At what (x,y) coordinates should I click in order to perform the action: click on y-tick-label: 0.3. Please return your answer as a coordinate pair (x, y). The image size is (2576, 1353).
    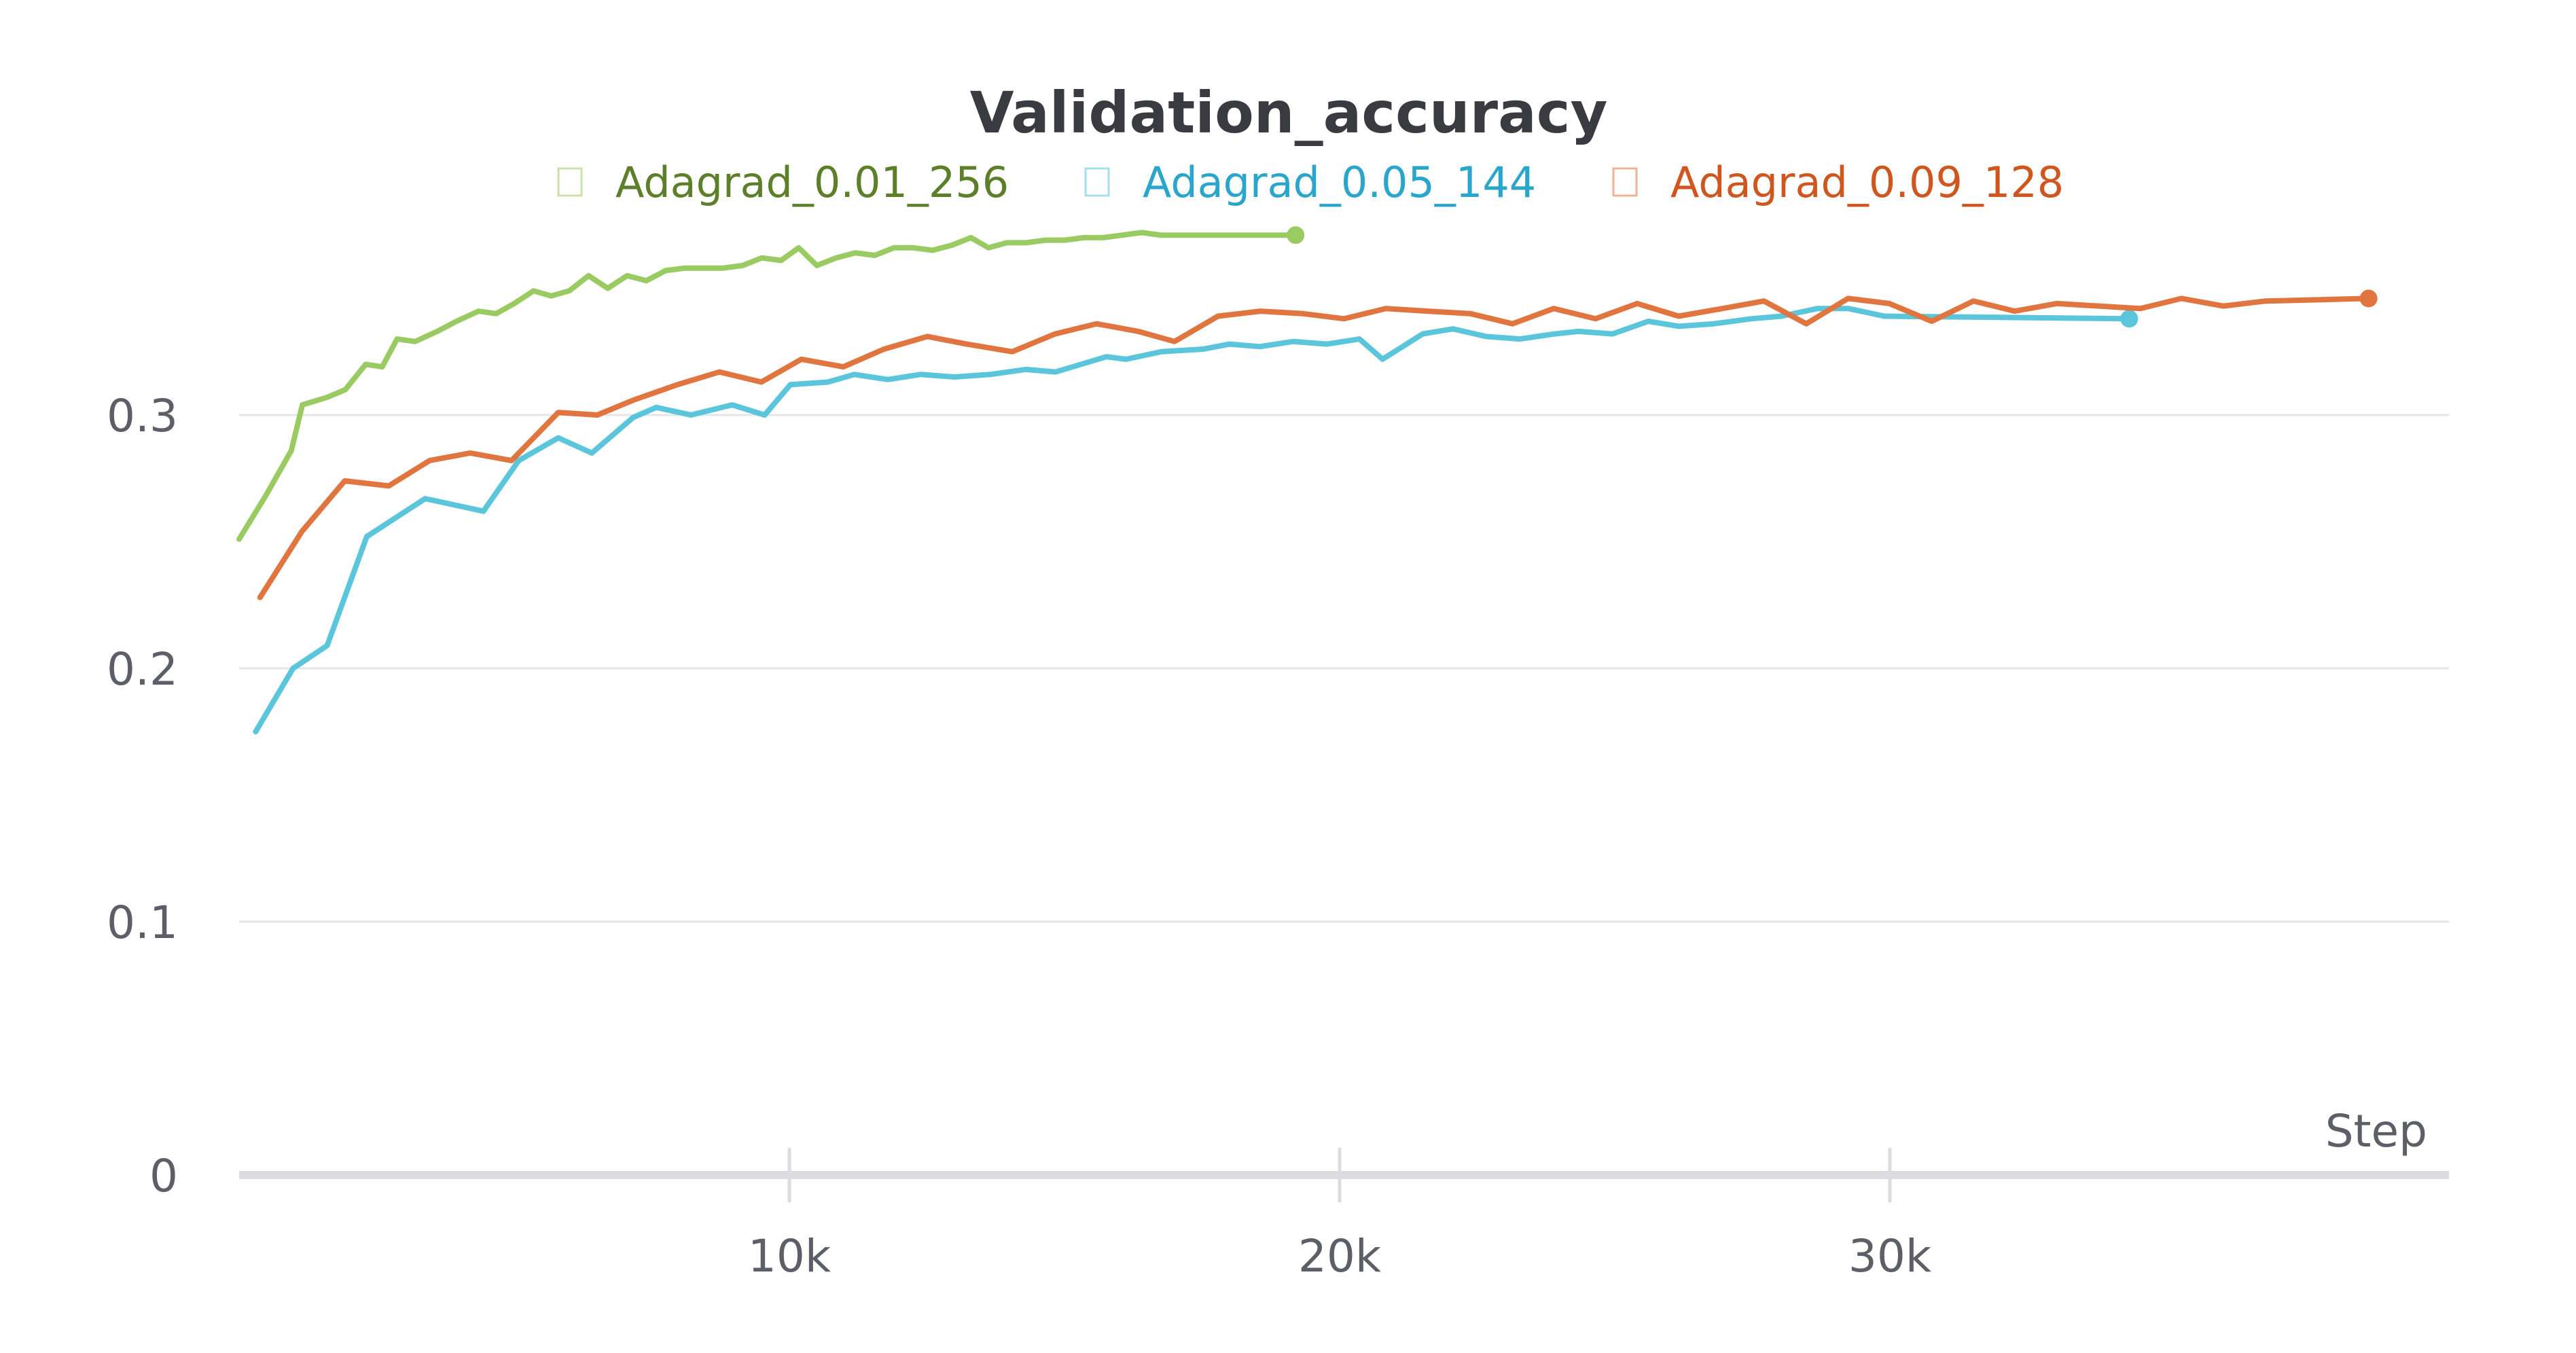
    Looking at the image, I should click on (142, 416).